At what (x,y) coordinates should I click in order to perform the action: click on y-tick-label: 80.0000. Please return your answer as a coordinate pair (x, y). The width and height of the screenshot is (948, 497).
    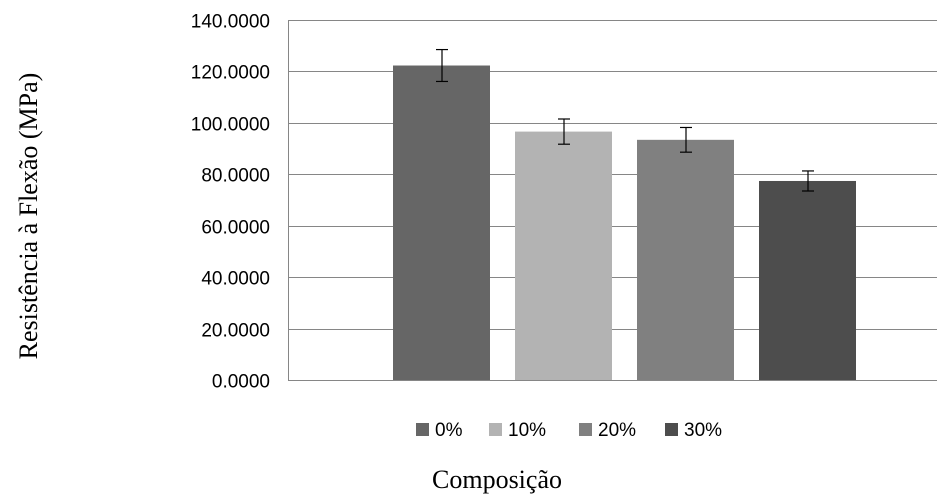
    Looking at the image, I should click on (235, 176).